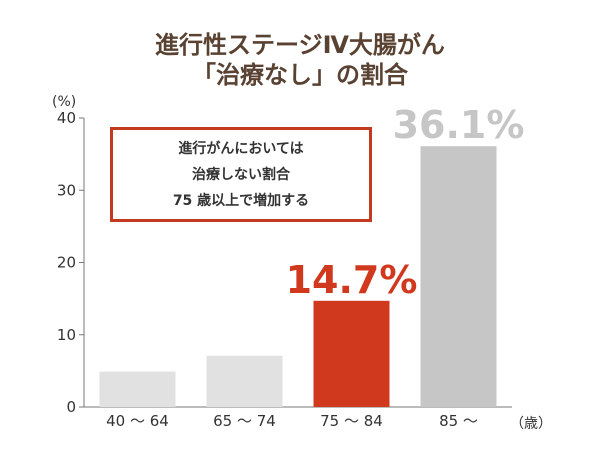 This screenshot has width=600, height=450. What do you see at coordinates (459, 125) in the screenshot?
I see `data-label: 36.1%` at bounding box center [459, 125].